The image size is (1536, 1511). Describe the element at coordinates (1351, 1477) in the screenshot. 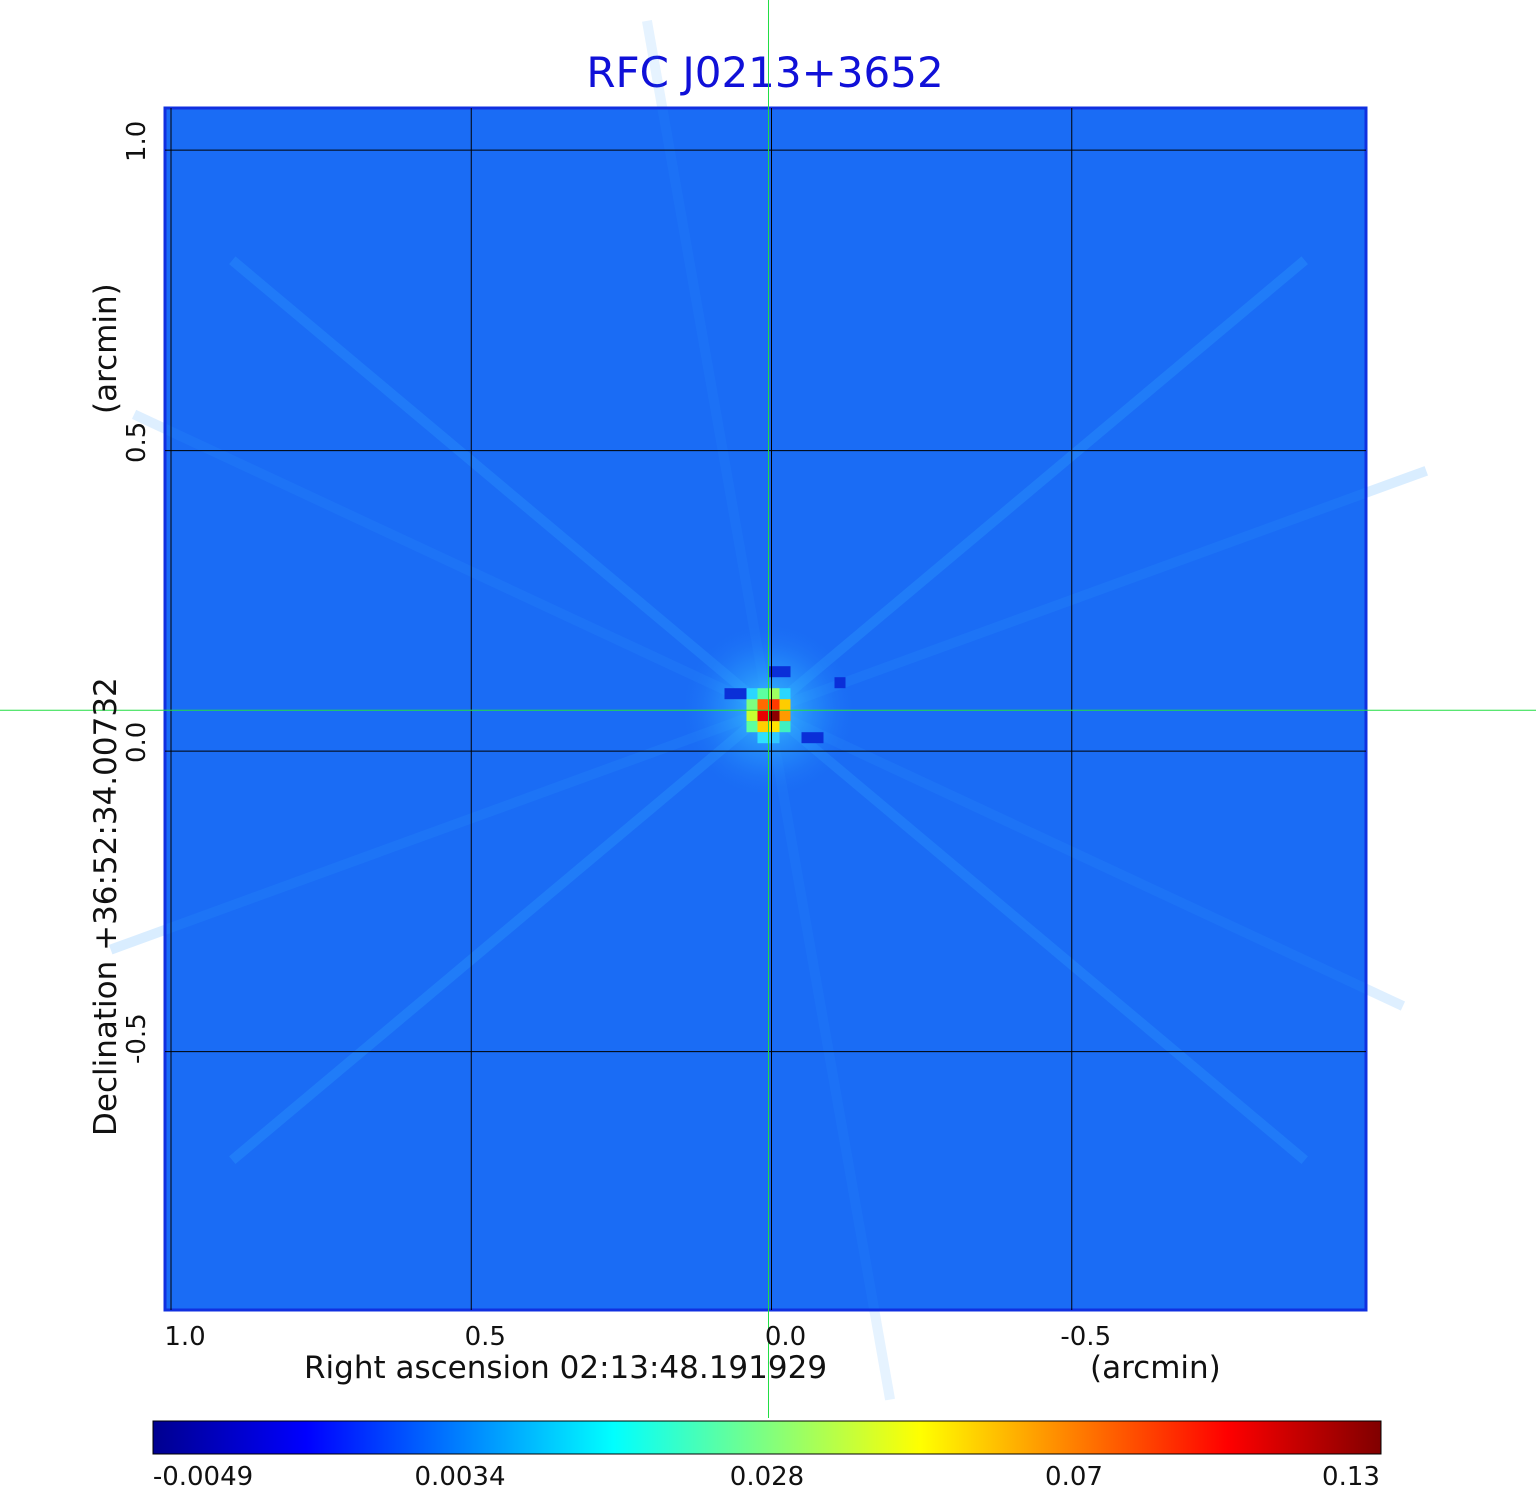

I see `colorbar-tick-label: 0.13` at that location.